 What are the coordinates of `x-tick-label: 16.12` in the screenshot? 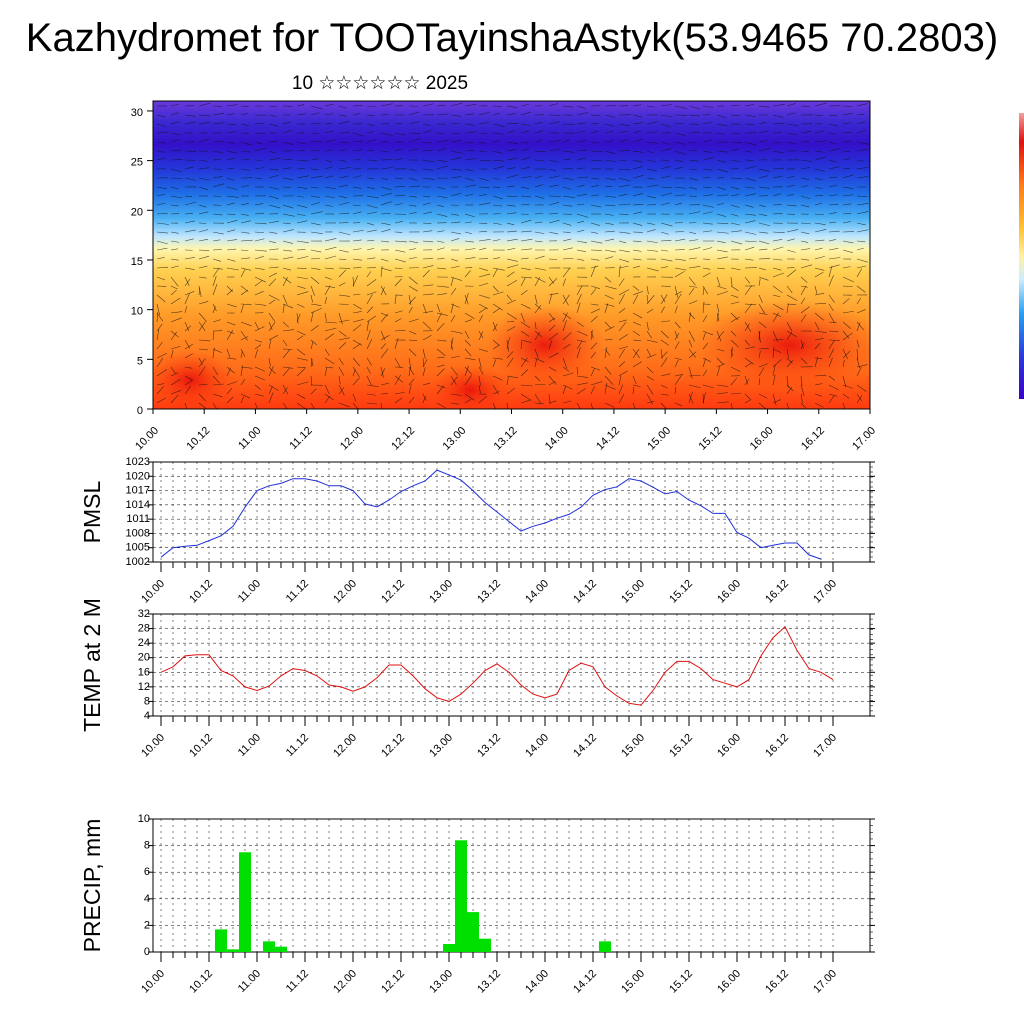 It's located at (777, 592).